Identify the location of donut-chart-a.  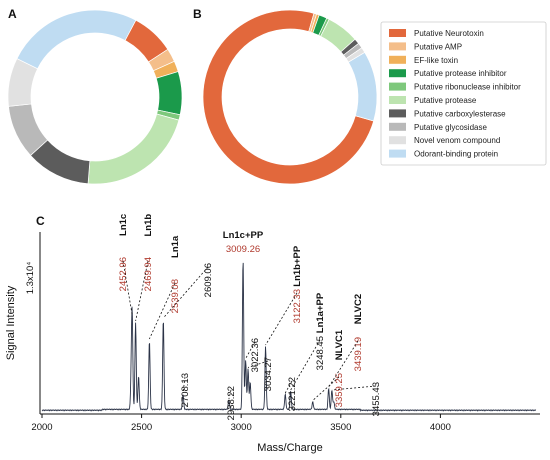
(95, 97).